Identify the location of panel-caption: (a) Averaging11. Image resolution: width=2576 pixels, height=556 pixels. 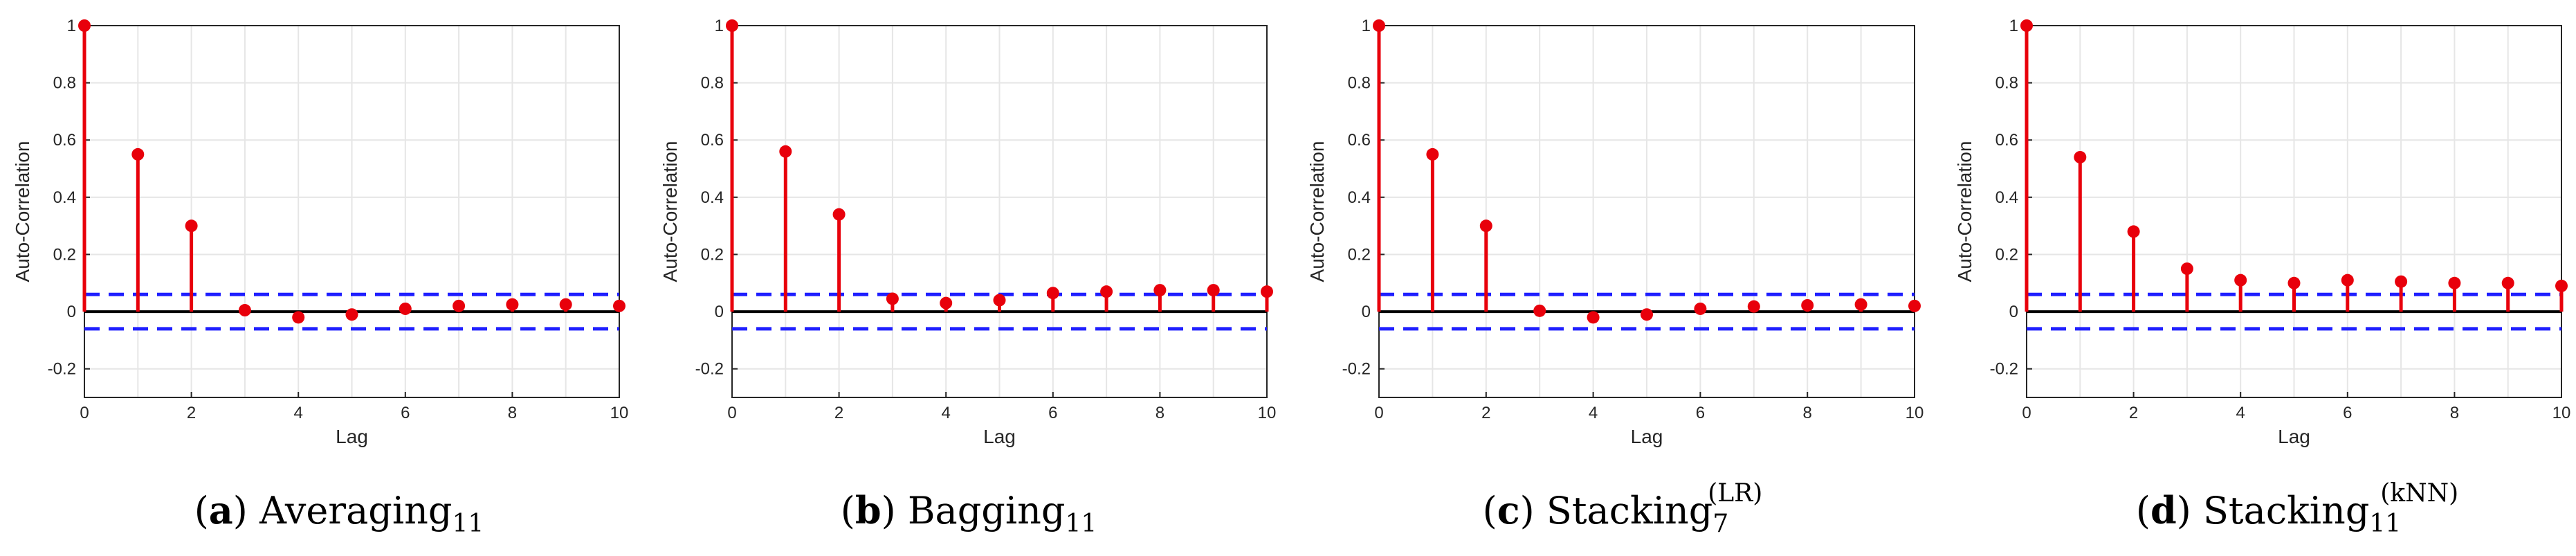
(339, 513).